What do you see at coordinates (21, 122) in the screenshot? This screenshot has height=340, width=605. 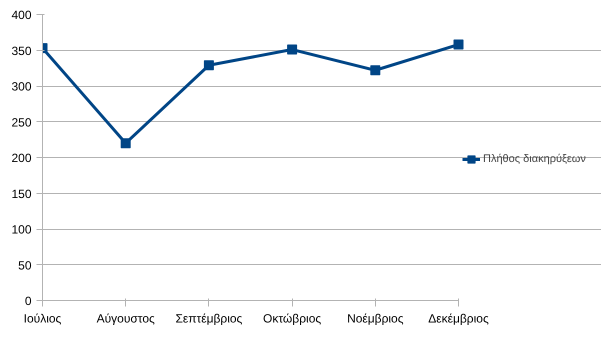 I see `y-tick-label: 250` at bounding box center [21, 122].